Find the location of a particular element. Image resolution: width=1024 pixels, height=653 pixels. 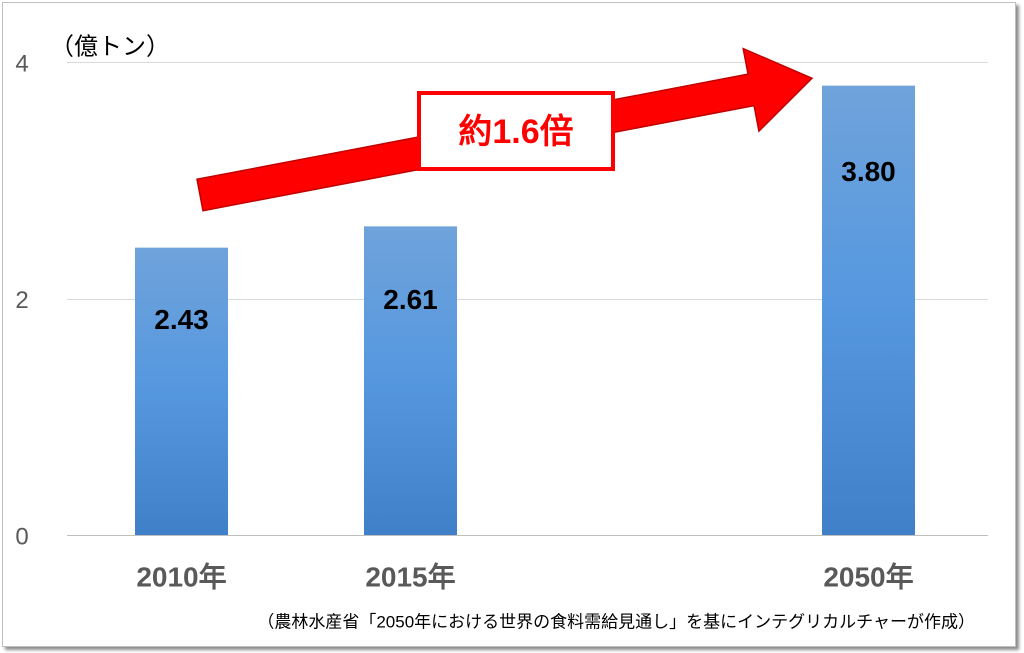

annotation-callout: 約1.6倍 is located at coordinates (516, 131).